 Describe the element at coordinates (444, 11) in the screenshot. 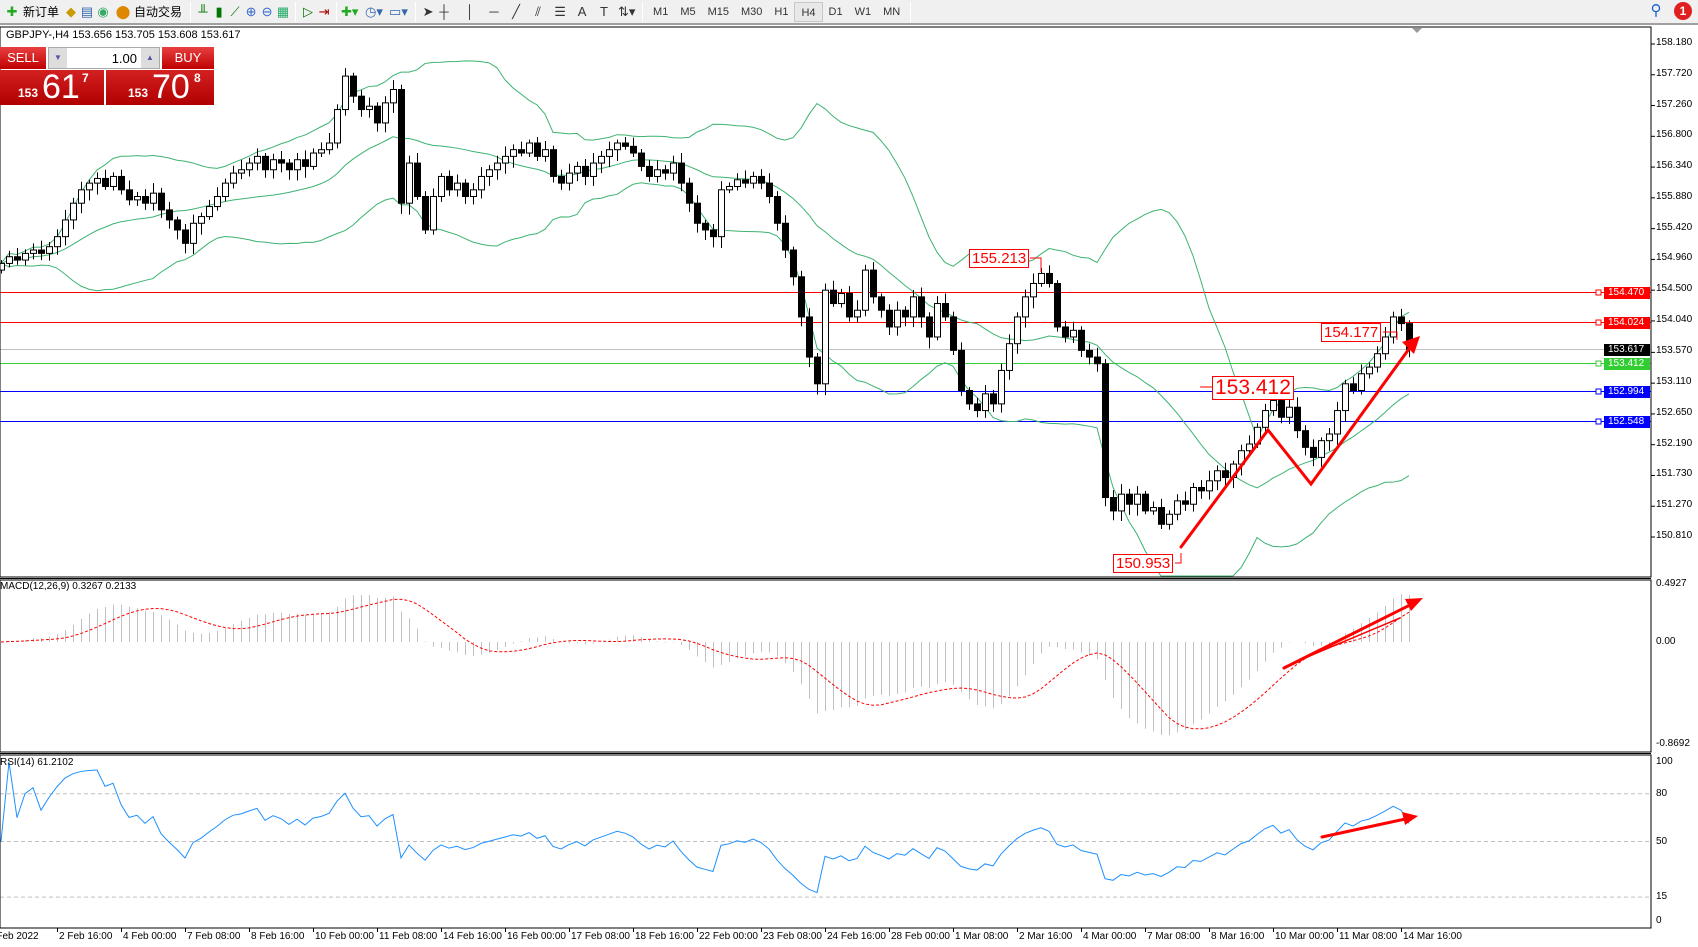

I see `crosshair-icon: ┼` at that location.